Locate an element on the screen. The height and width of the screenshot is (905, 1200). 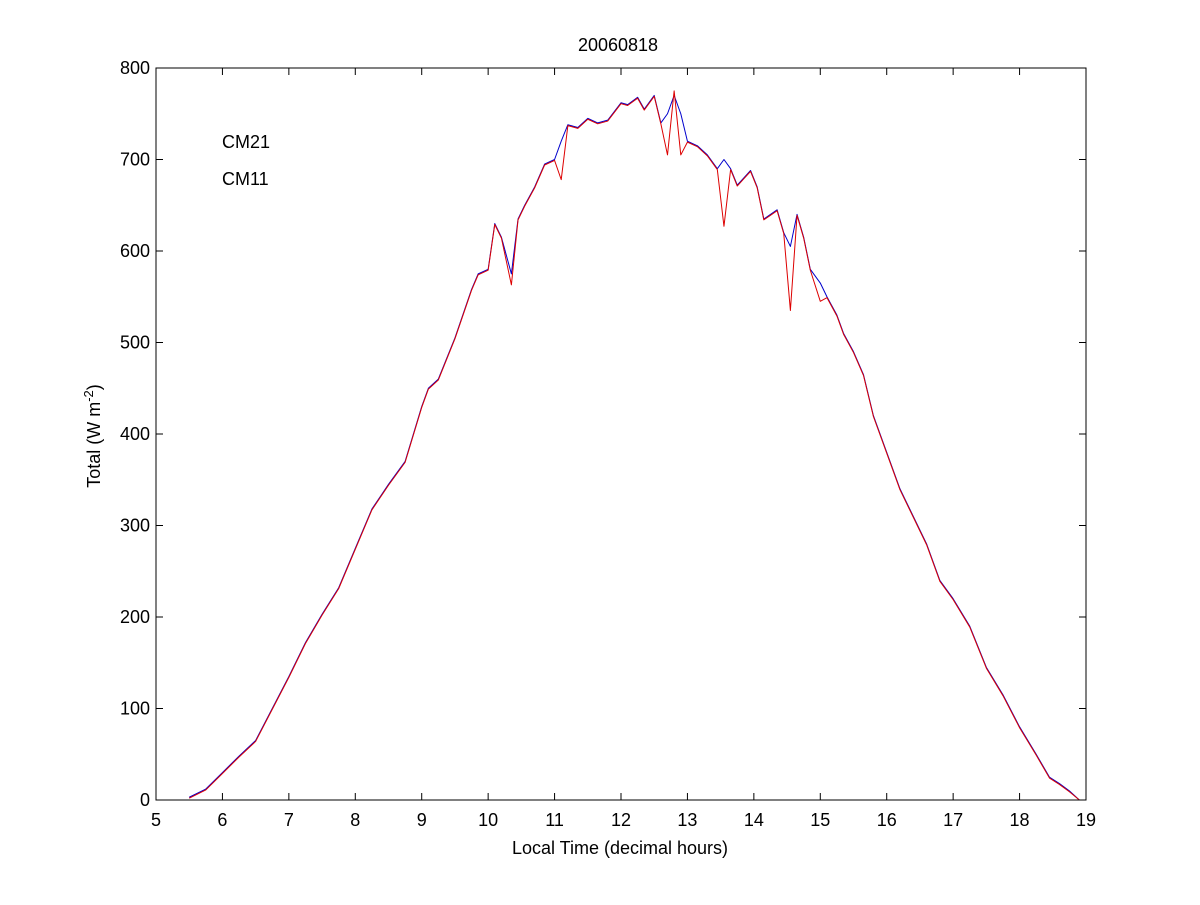
legend-entry-cm11: CM11 is located at coordinates (245, 179).